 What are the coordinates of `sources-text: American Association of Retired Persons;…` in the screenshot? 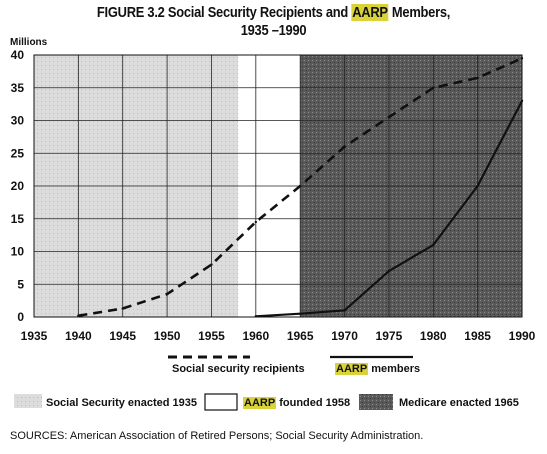 It's located at (245, 436).